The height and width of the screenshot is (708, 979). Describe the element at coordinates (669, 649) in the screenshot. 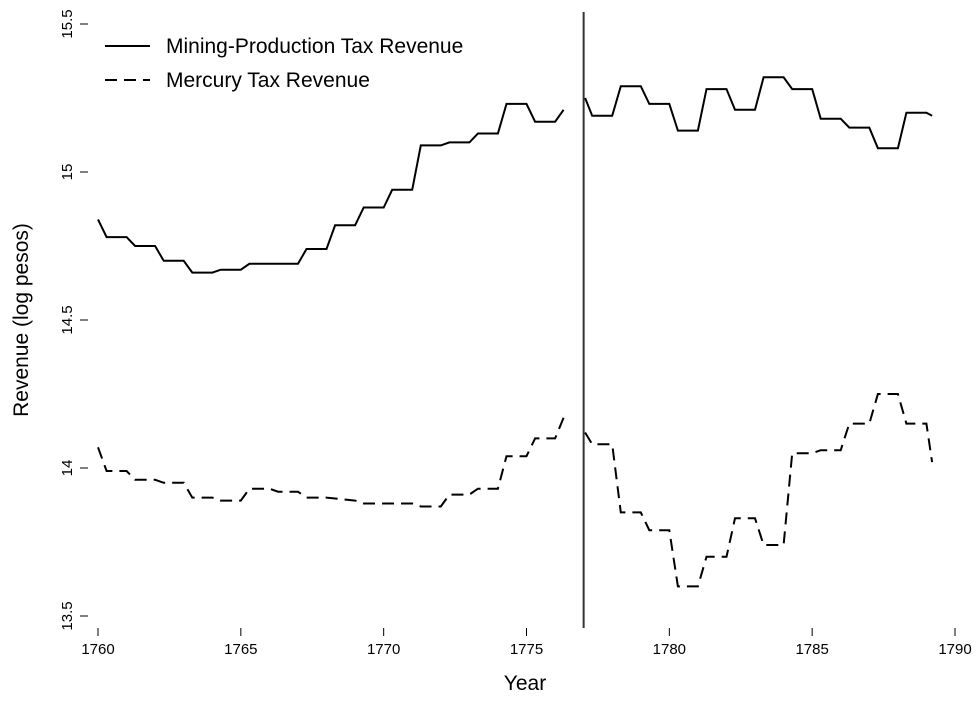

I see `x-tick-label: 1780` at that location.